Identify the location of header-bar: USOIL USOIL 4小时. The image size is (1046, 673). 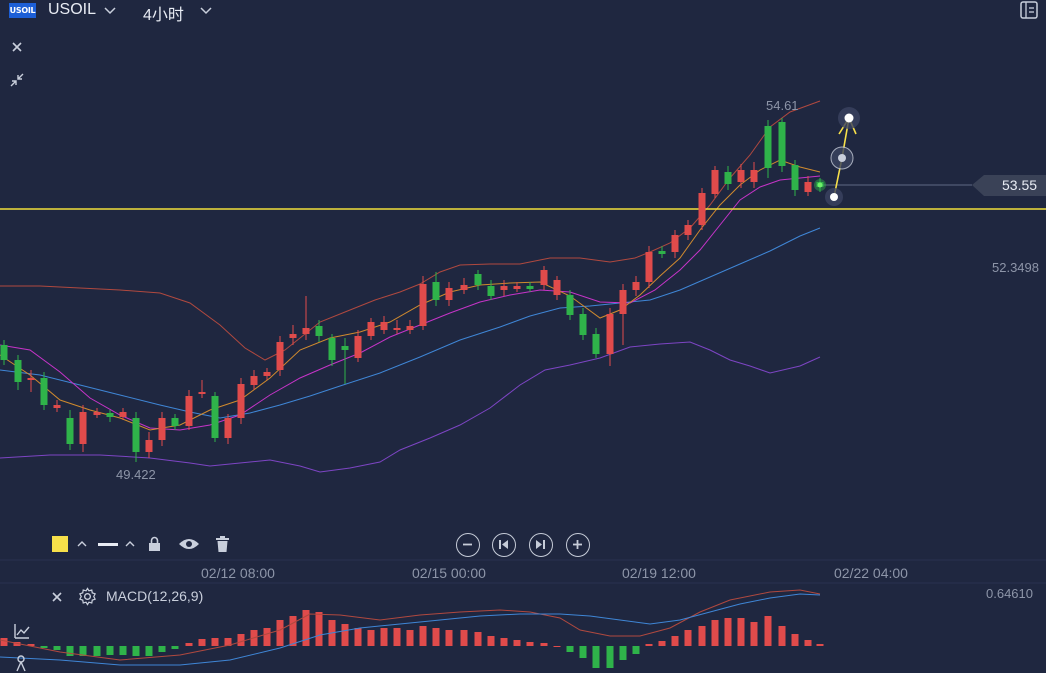
(523, 12).